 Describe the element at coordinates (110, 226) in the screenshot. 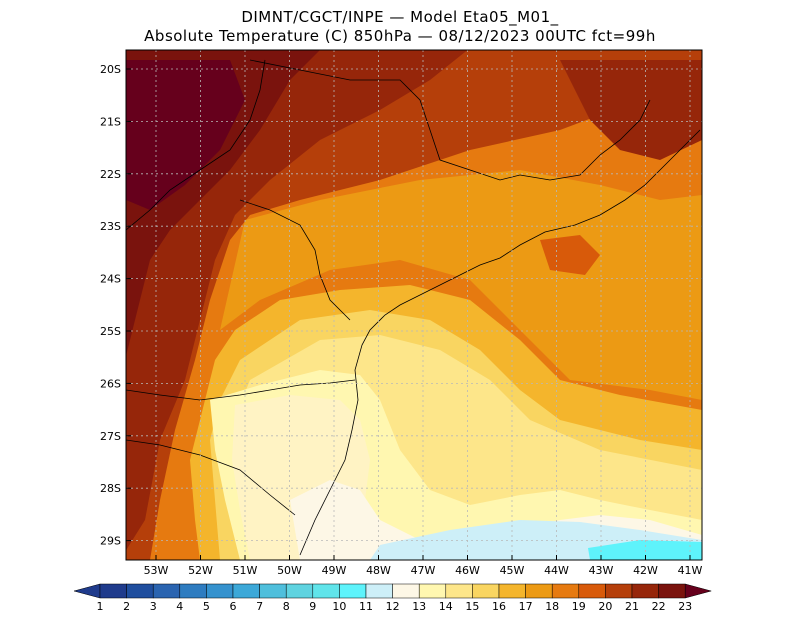

I see `lat-label: 23S` at that location.